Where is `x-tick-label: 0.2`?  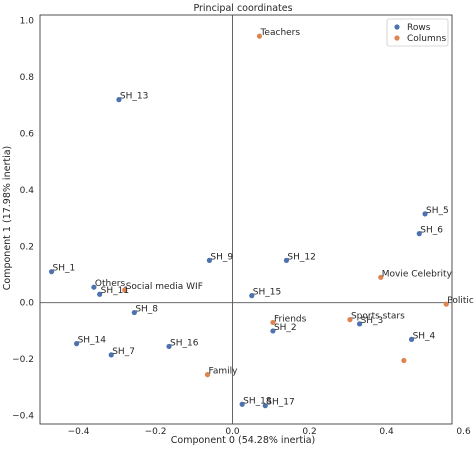 x-tick-label: 0.2 is located at coordinates (309, 432).